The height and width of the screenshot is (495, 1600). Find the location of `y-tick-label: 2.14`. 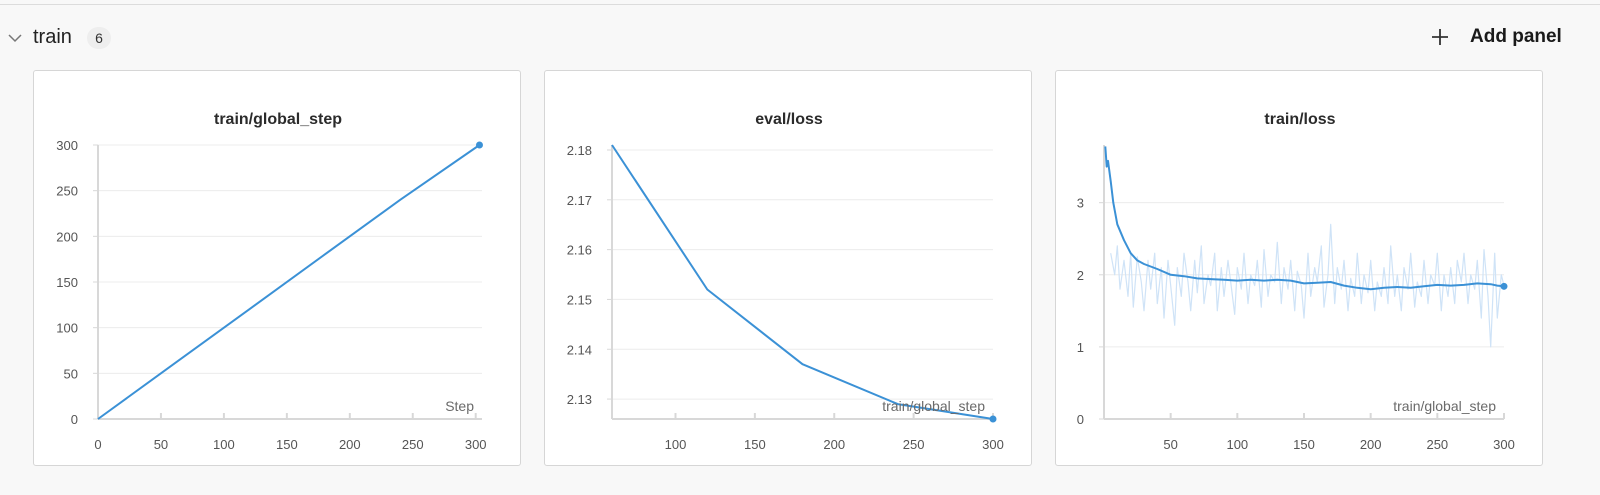

y-tick-label: 2.14 is located at coordinates (579, 349).